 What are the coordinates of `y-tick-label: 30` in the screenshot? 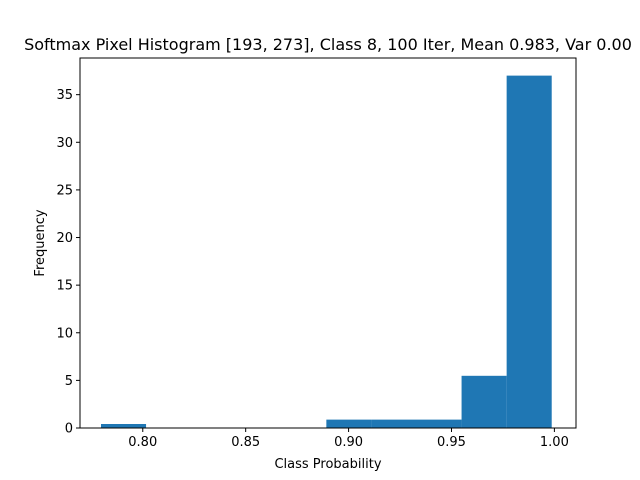 It's located at (64, 143).